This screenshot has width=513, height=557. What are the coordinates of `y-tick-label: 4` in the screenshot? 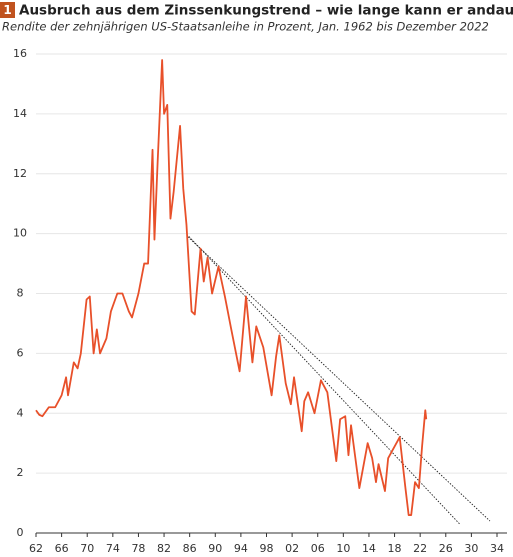 It's located at (20, 412).